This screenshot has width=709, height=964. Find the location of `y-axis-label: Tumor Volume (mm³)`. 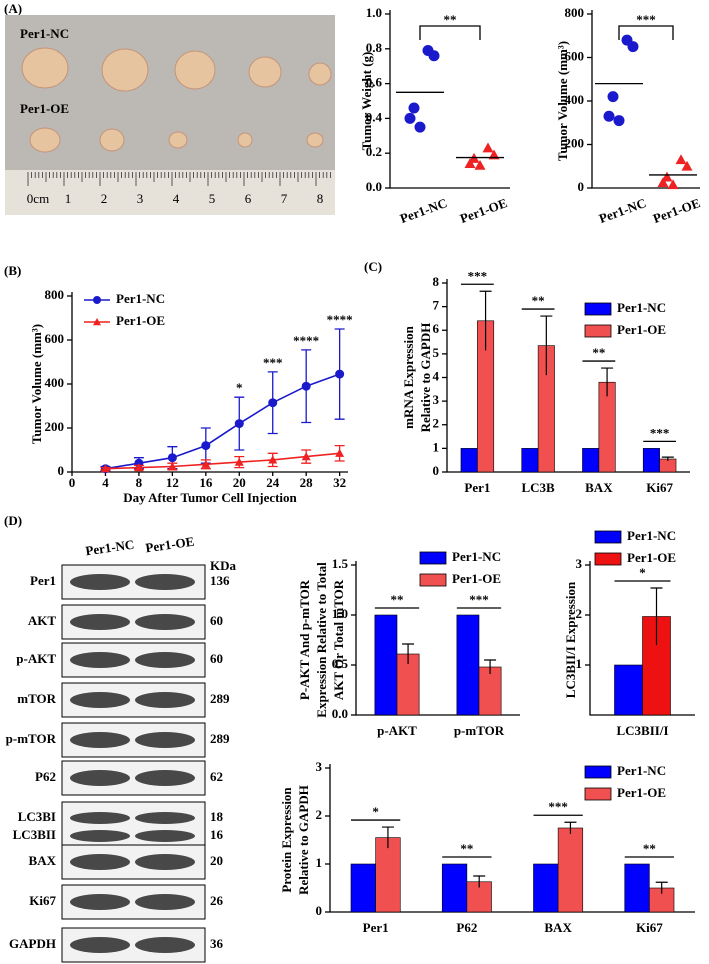

y-axis-label: Tumor Volume (mm³) is located at coordinates (562, 101).